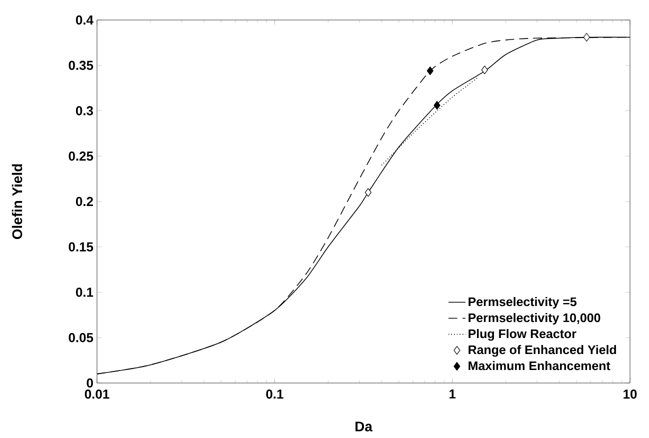  I want to click on y-tick-label: 0.05, so click(81, 337).